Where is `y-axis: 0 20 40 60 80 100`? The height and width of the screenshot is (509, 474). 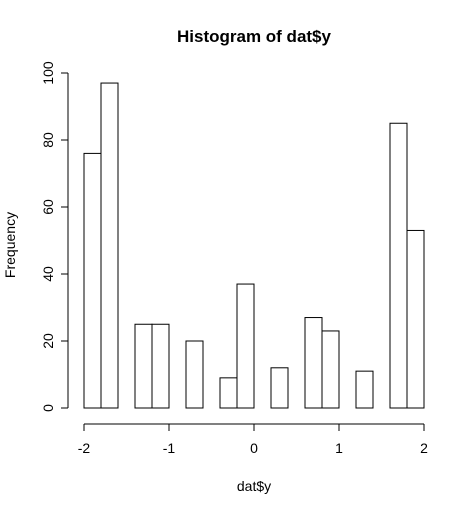
y-axis: 0 20 40 60 80 100 is located at coordinates (54, 236).